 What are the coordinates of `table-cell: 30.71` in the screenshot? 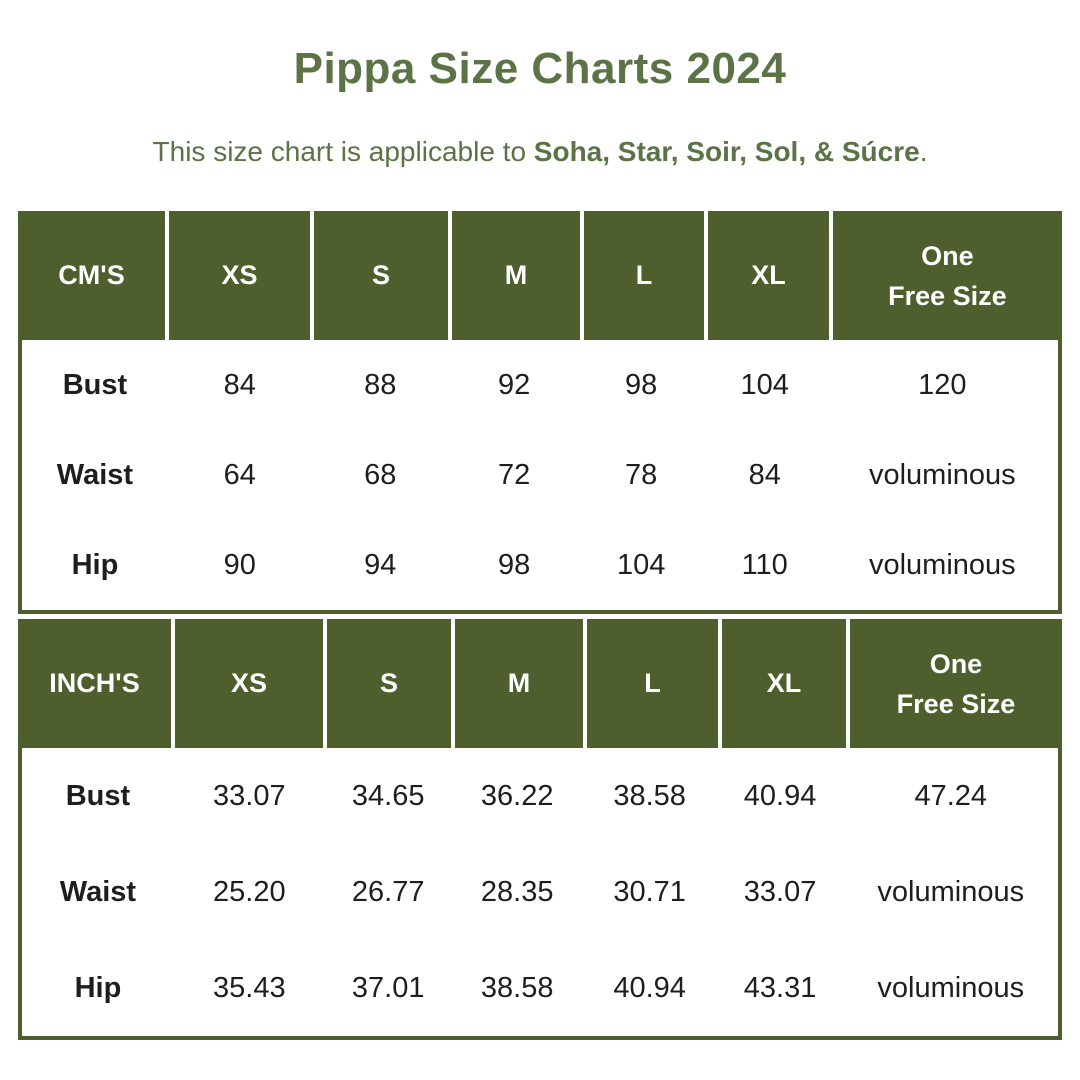 It's located at (649, 891).